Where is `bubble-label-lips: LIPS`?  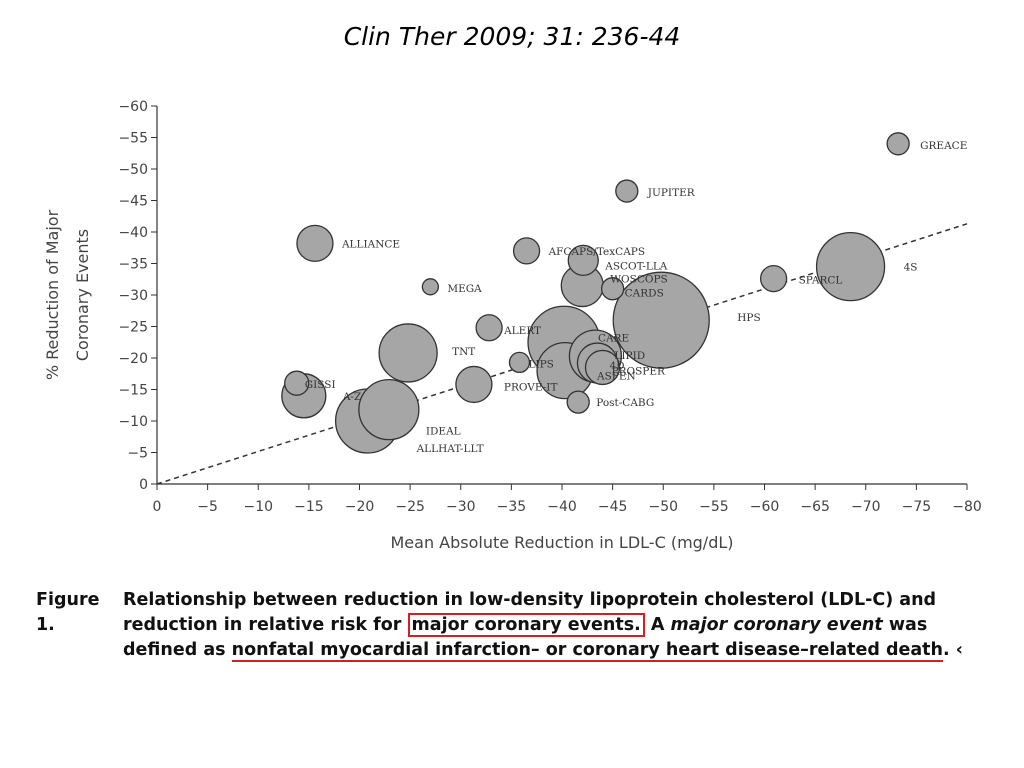
bubble-label-lips: LIPS is located at coordinates (540, 364).